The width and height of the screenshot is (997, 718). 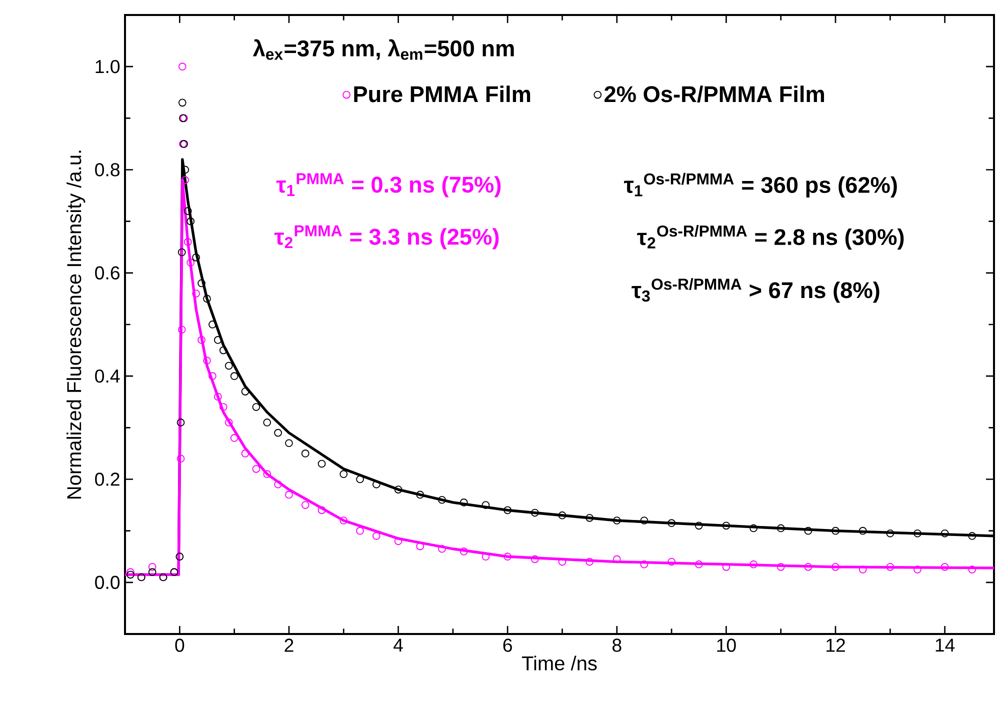 I want to click on annotation: λ$_{ex}$=375 nm, λ$_{em}$=500 nm, so click(x=383, y=49).